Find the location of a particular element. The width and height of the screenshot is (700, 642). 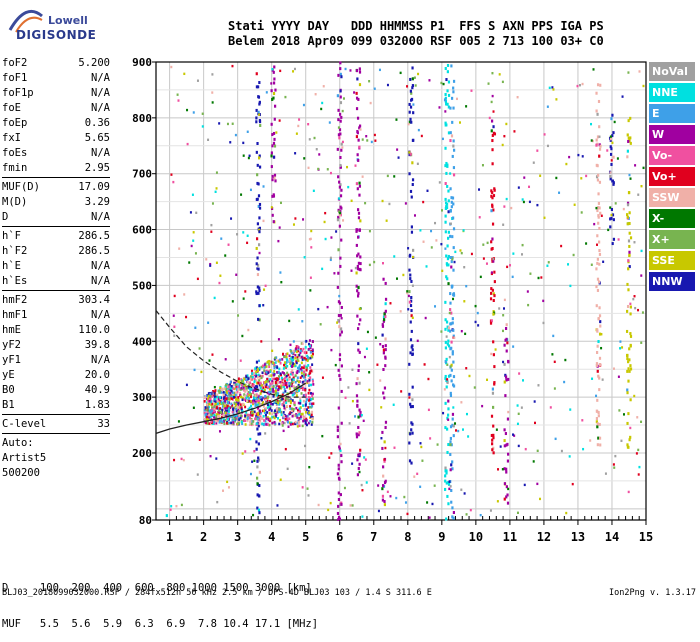

param-label: foF2 is located at coordinates (15, 63).